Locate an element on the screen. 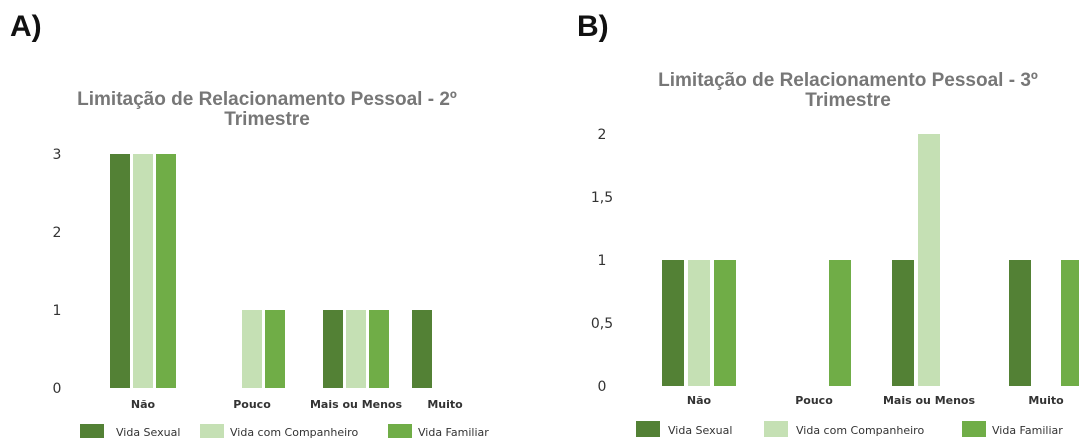 The image size is (1079, 438). chart-a-legend-label: Vida Familiar is located at coordinates (453, 432).